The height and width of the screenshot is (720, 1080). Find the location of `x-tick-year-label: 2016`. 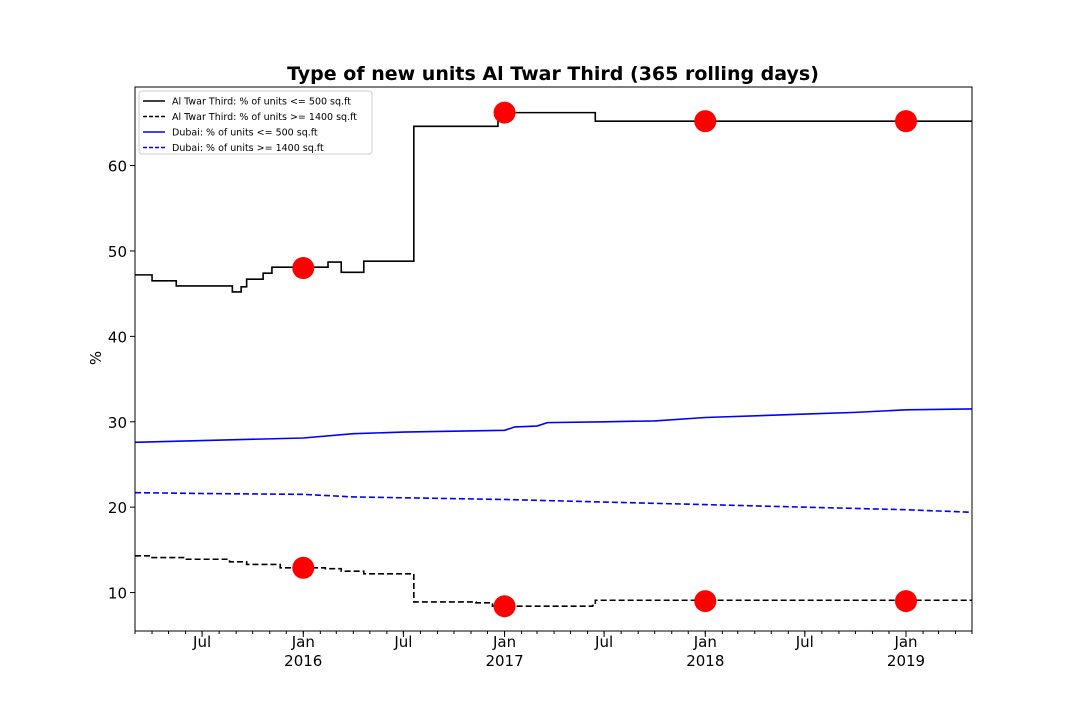

x-tick-year-label: 2016 is located at coordinates (303, 661).